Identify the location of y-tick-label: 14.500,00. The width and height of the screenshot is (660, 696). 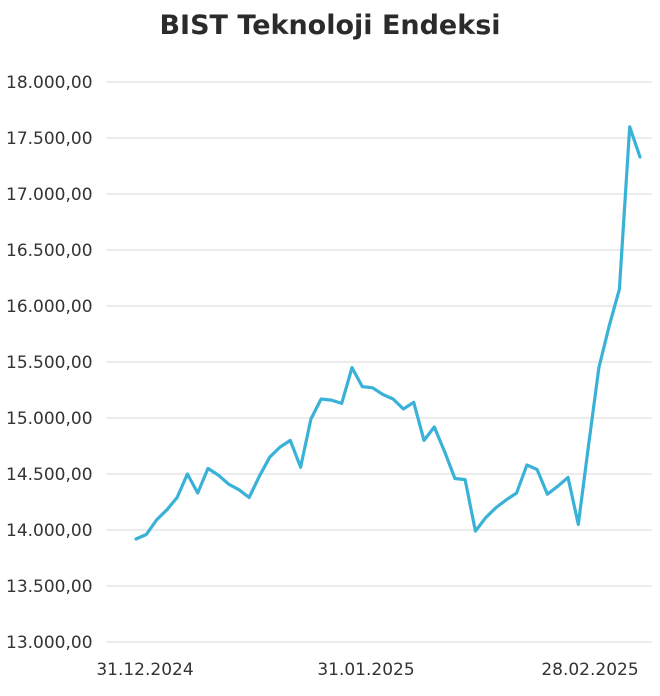
(49, 475).